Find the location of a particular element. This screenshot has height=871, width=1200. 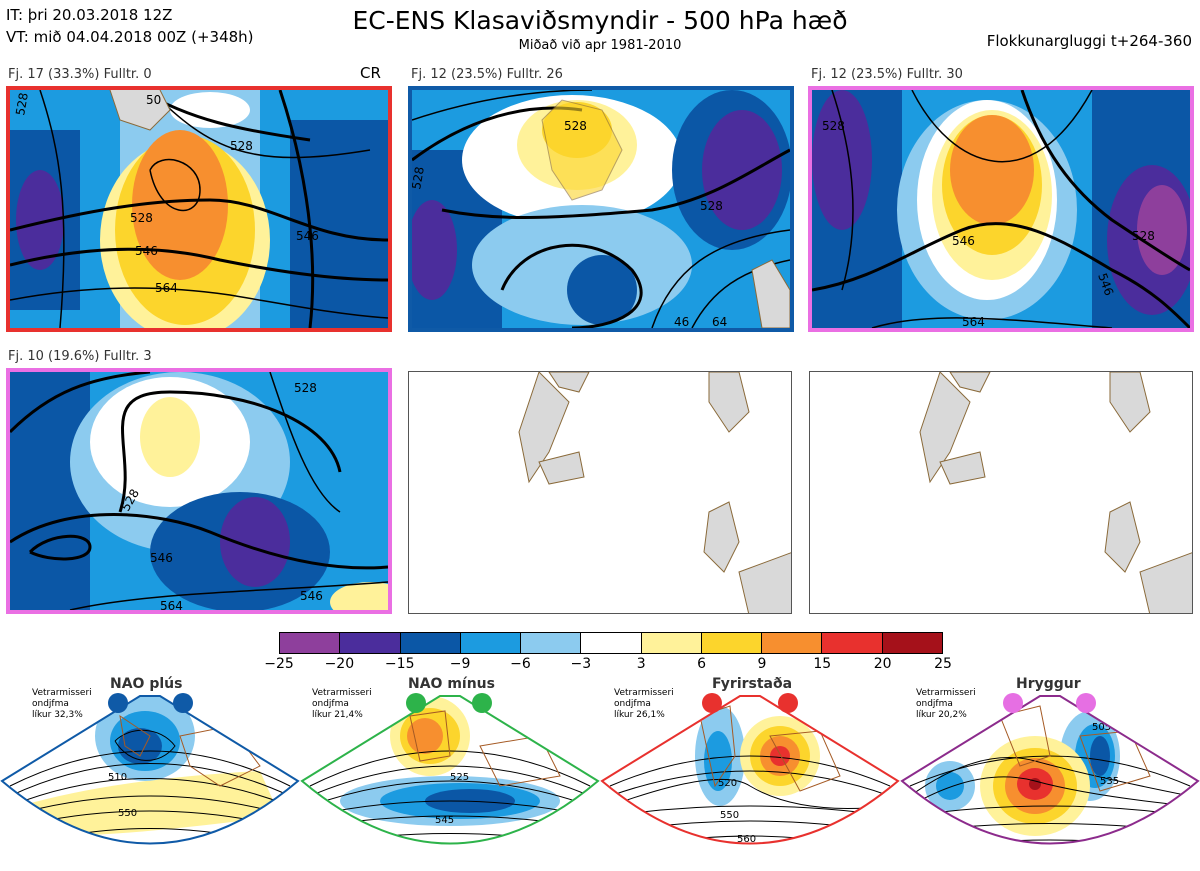

regime-contour-label: 510 is located at coordinates (117, 777).